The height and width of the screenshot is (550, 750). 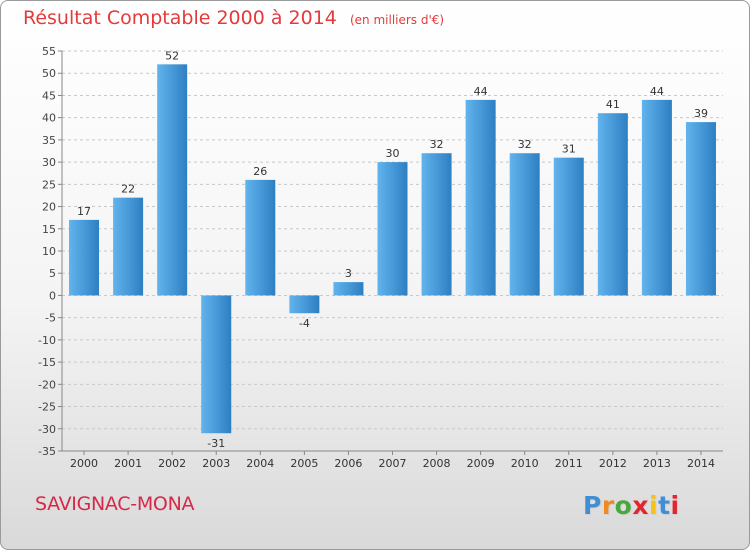 I want to click on y-tick-label: 40, so click(x=49, y=118).